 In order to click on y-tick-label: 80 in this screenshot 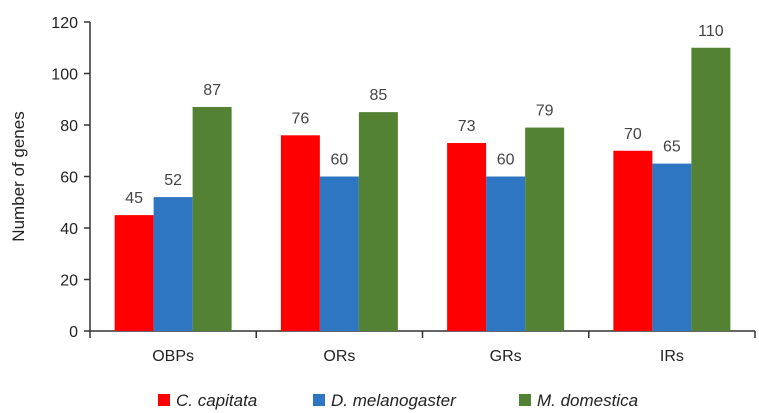, I will do `click(69, 126)`.